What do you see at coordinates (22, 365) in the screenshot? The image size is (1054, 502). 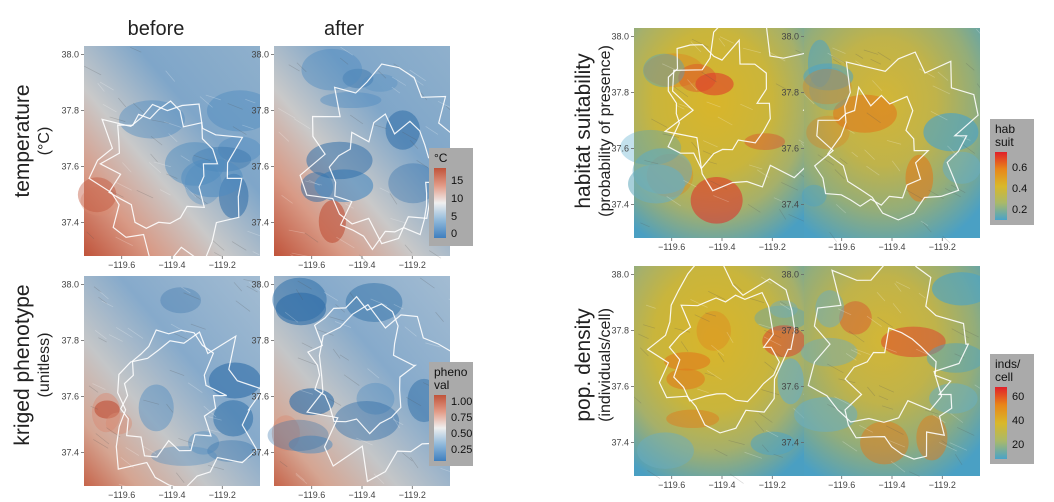 I see `row-label-phenotype-title: kriged phenotype` at bounding box center [22, 365].